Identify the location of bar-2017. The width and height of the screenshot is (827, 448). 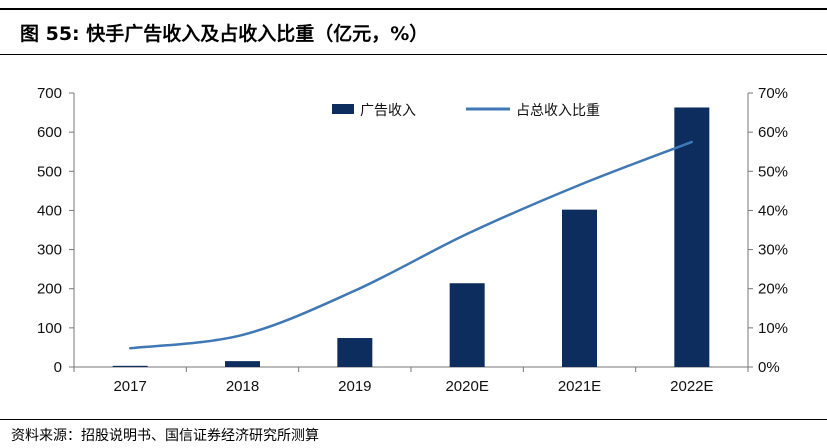
(130, 366).